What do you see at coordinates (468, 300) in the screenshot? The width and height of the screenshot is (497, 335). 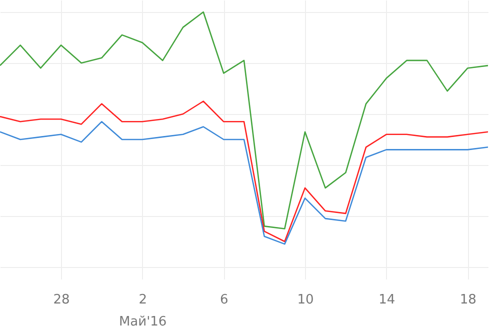 I see `x-tick-label: 18` at bounding box center [468, 300].